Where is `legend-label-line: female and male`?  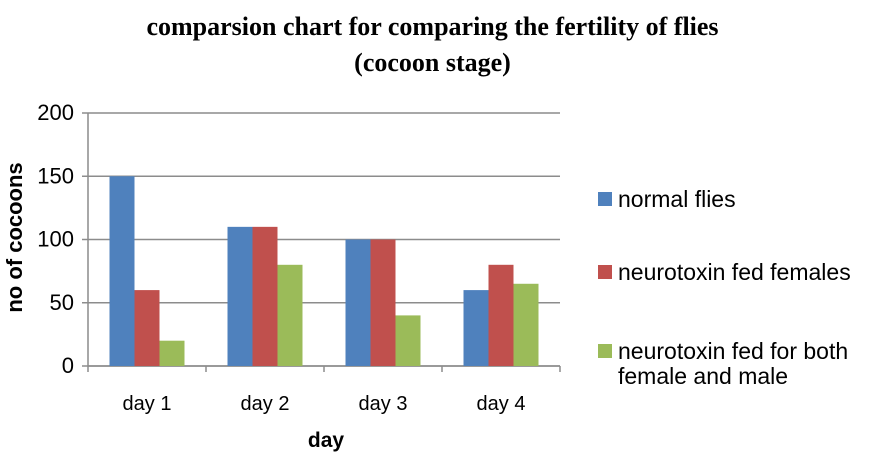
legend-label-line: female and male is located at coordinates (703, 376).